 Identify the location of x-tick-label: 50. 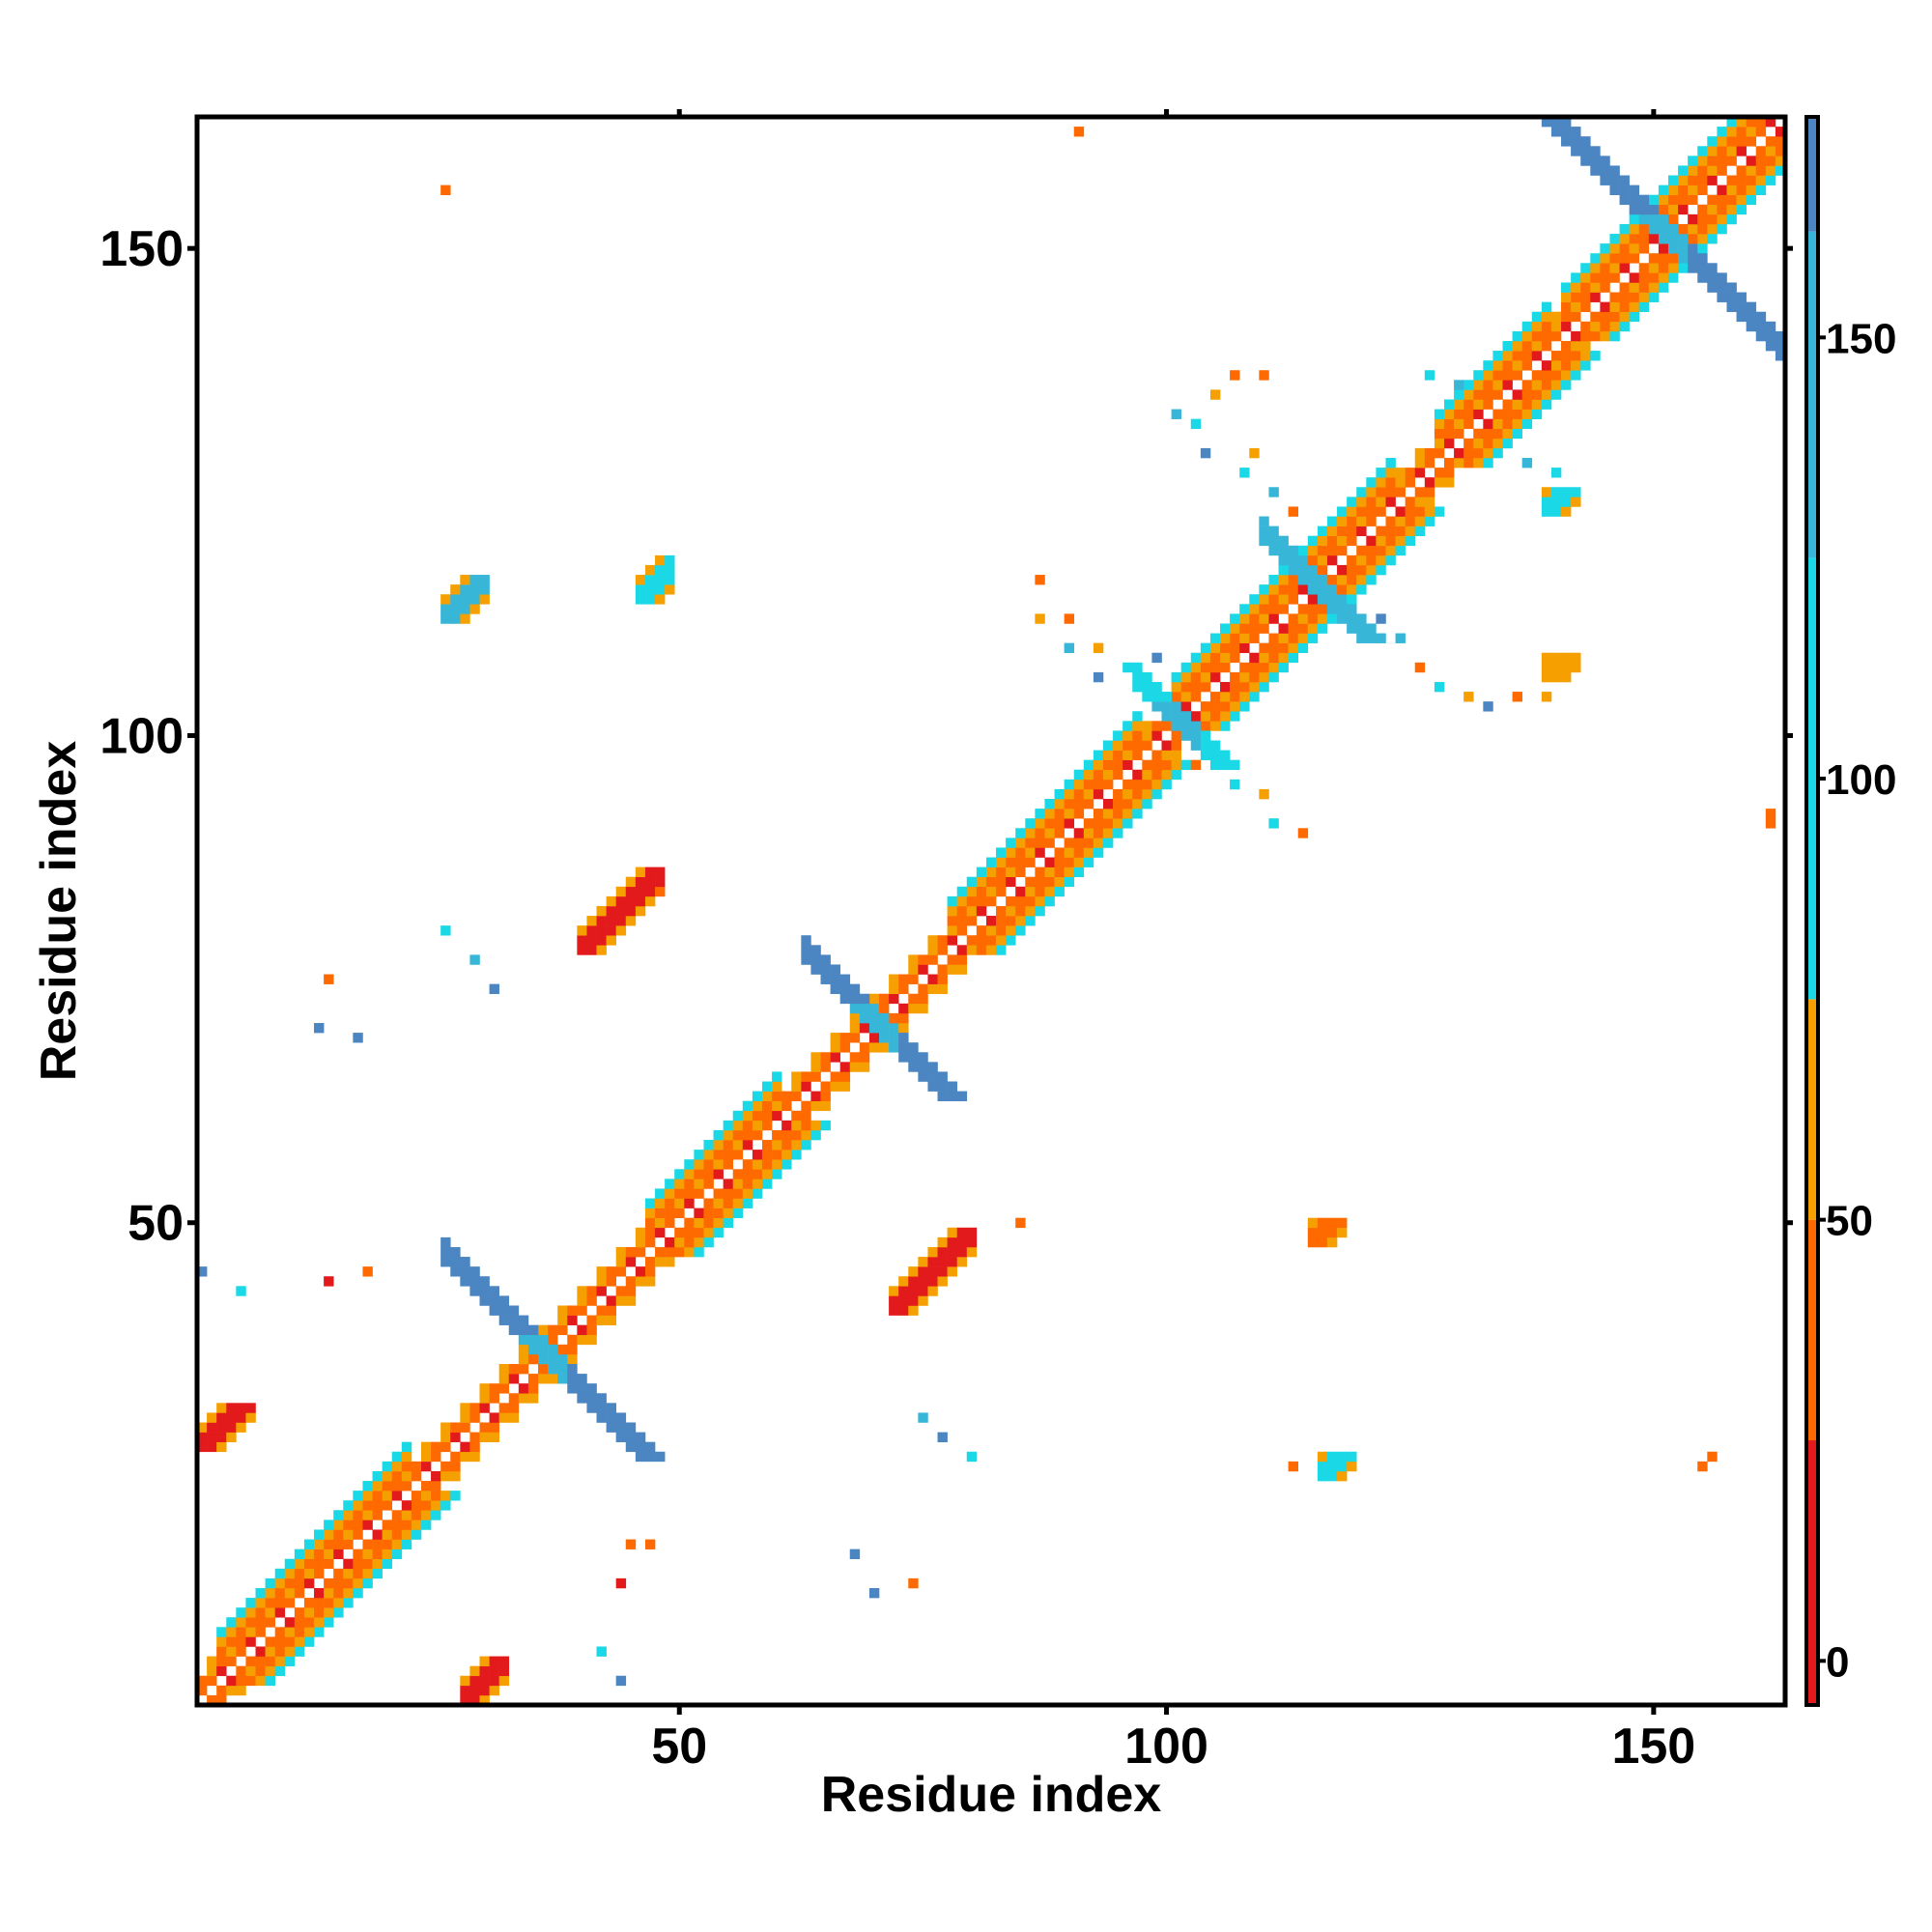
(679, 1747).